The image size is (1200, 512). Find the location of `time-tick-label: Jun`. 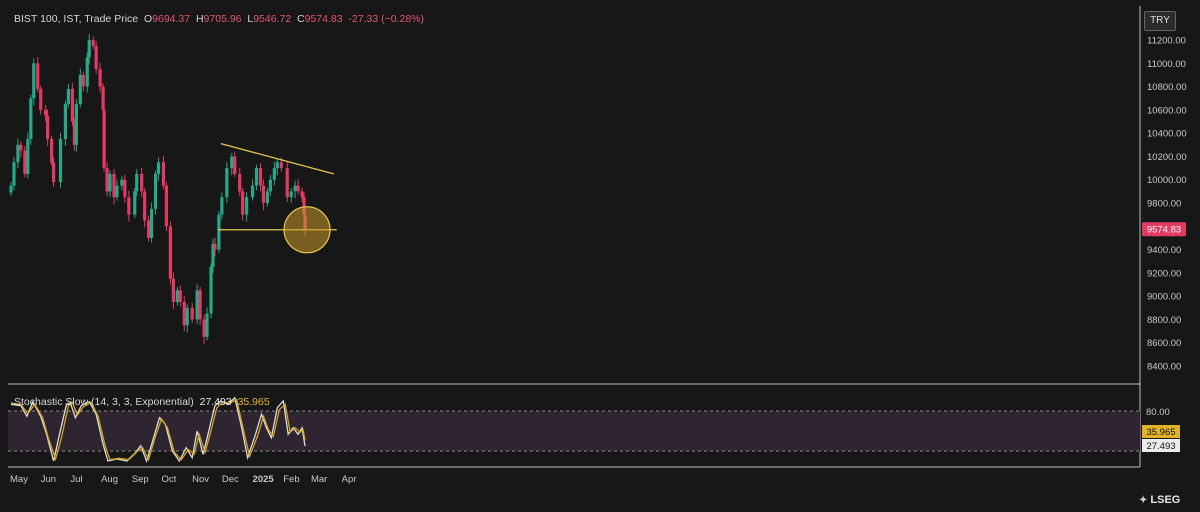

time-tick-label: Jun is located at coordinates (48, 479).